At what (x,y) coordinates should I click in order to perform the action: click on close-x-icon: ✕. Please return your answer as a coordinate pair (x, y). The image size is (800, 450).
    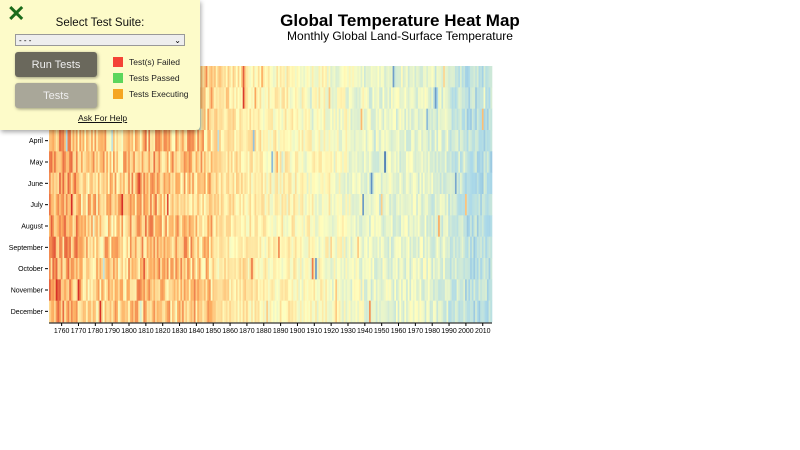
    Looking at the image, I should click on (16, 13).